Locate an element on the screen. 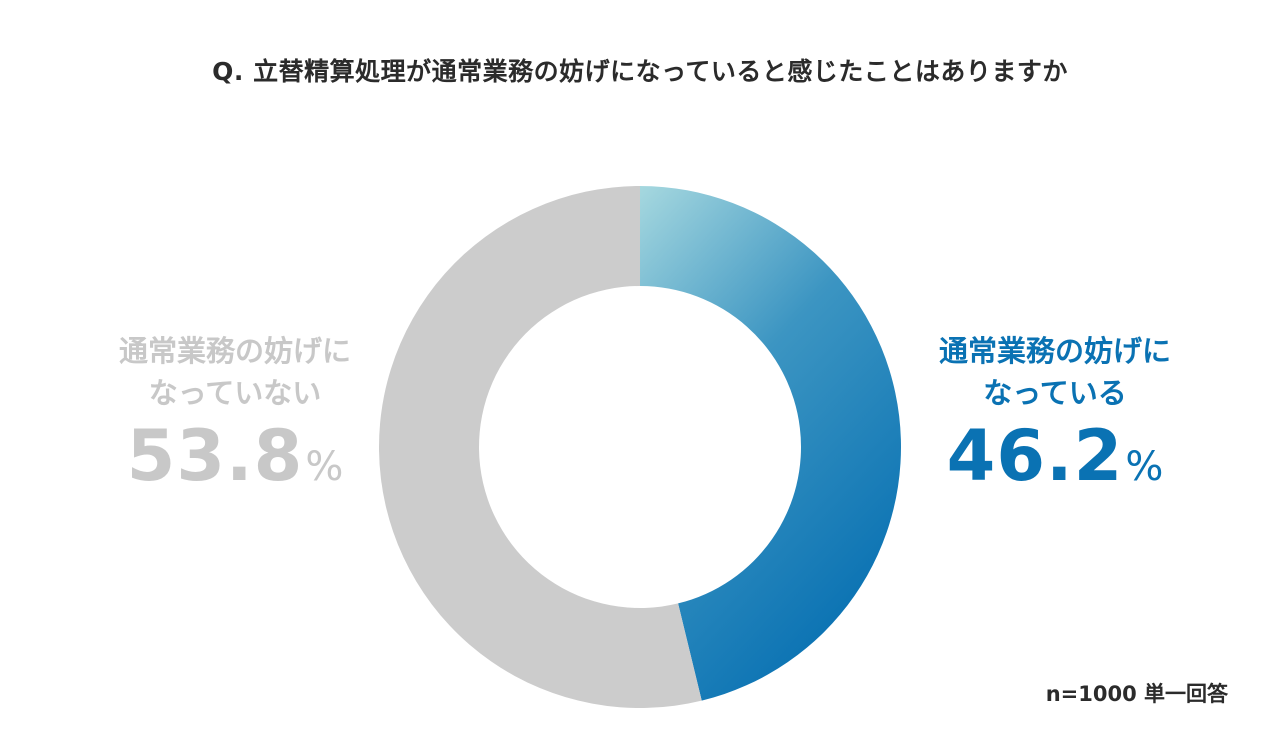 The image size is (1280, 750). slice-label-hindered: 通常業務の妨げに なっている 46.2% is located at coordinates (1055, 421).